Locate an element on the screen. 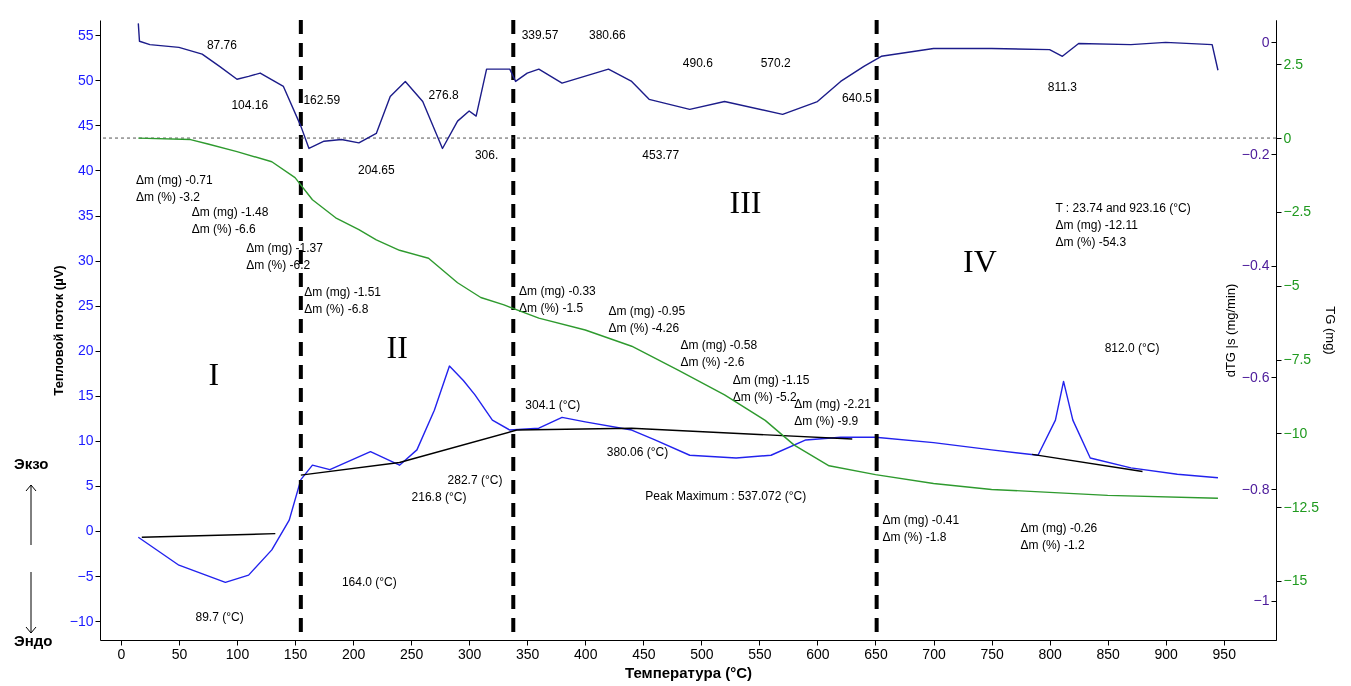 The width and height of the screenshot is (1351, 686). x-tick-label: 600 is located at coordinates (818, 653).